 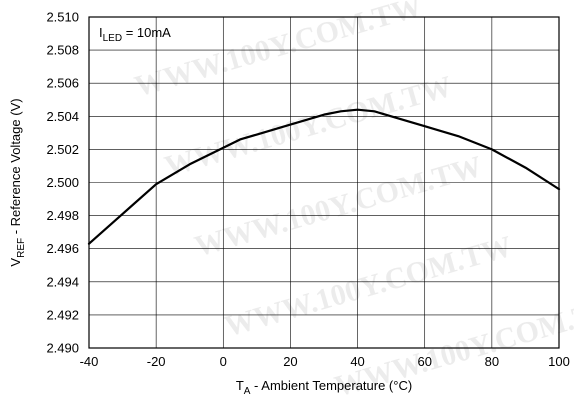 I want to click on y-tick-label: 2.490, so click(x=62, y=348).